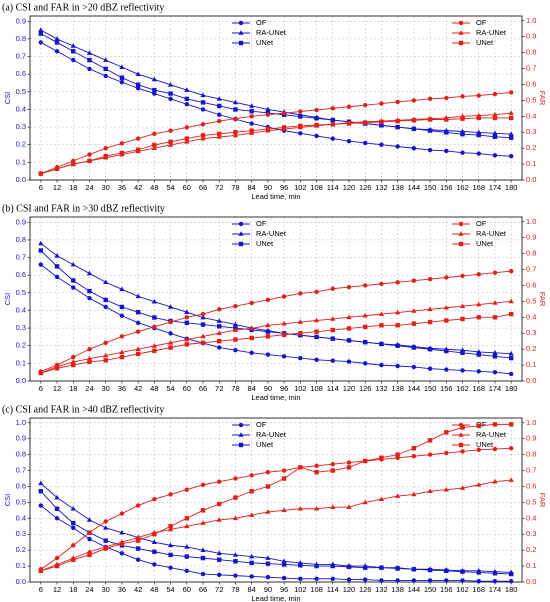  I want to click on x-tick-label: 180, so click(511, 388).